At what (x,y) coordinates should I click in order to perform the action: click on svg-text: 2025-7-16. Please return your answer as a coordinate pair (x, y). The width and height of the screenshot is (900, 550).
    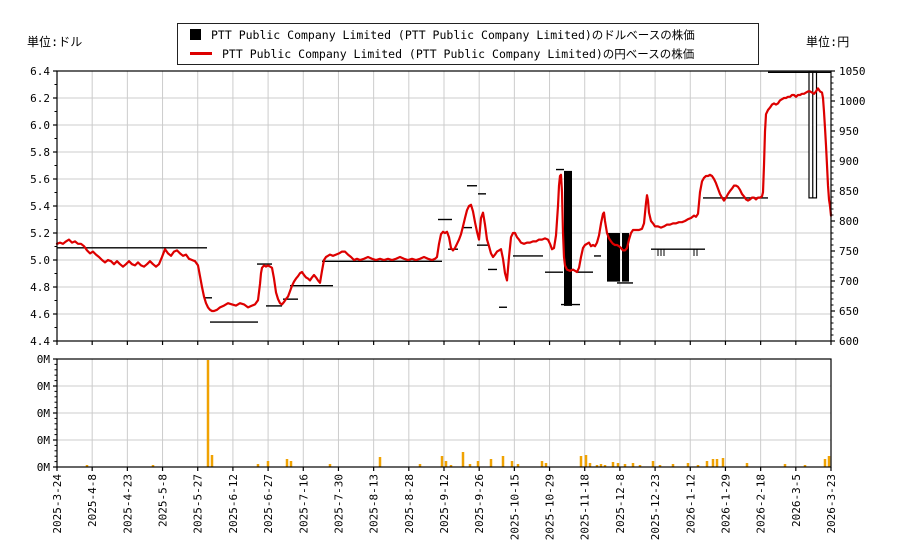
    Looking at the image, I should click on (303, 504).